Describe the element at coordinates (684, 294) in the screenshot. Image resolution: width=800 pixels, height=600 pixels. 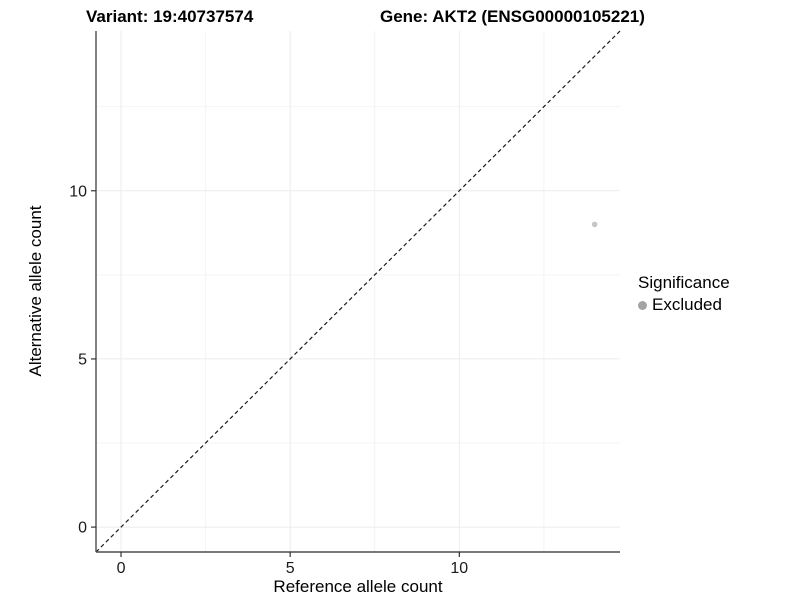
I see `legend: Significance Excluded` at that location.